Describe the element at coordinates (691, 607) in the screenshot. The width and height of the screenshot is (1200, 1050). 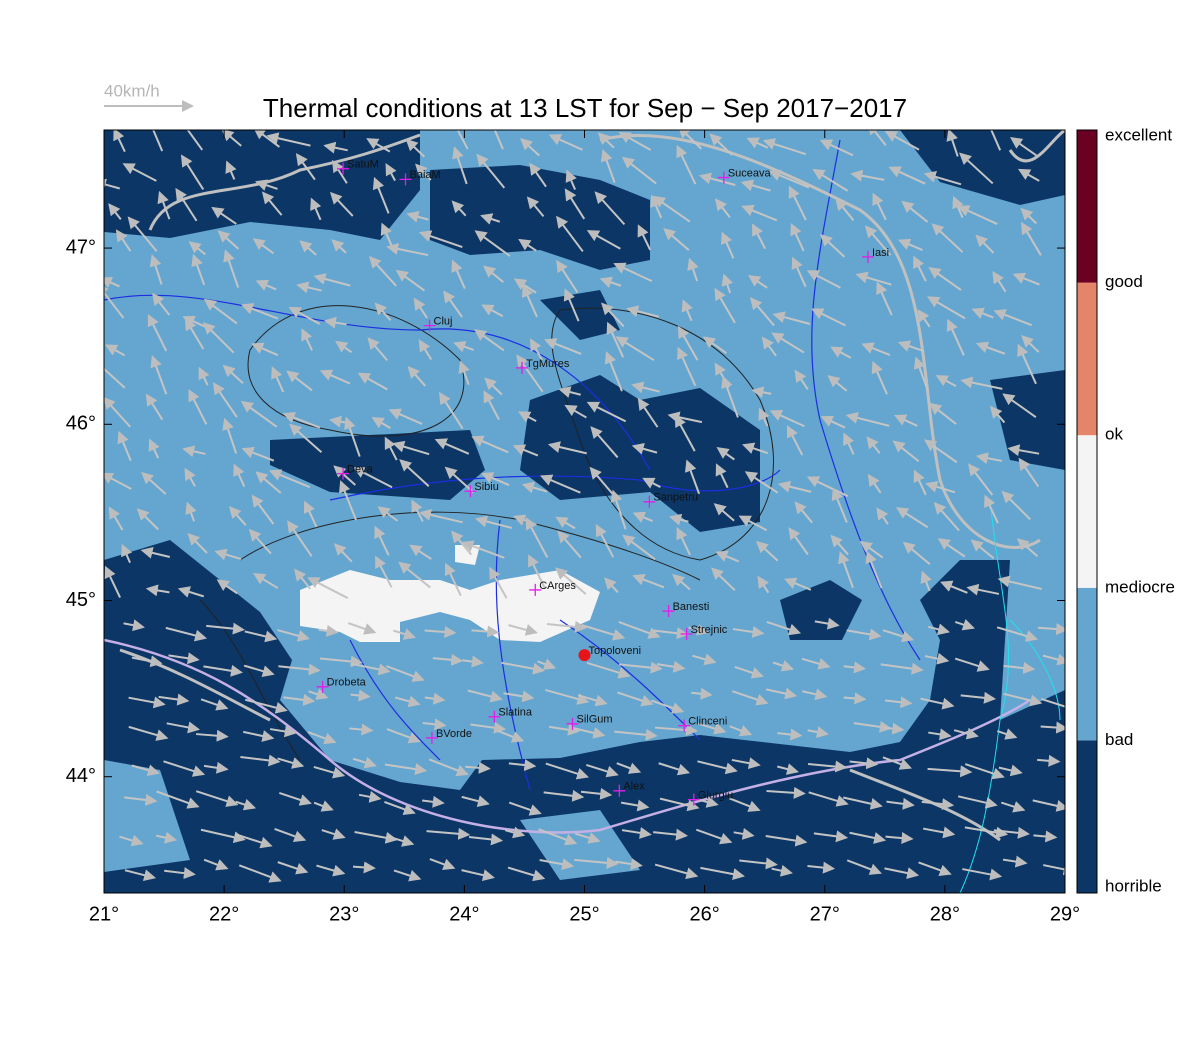
I see `city-label: Banesti` at that location.